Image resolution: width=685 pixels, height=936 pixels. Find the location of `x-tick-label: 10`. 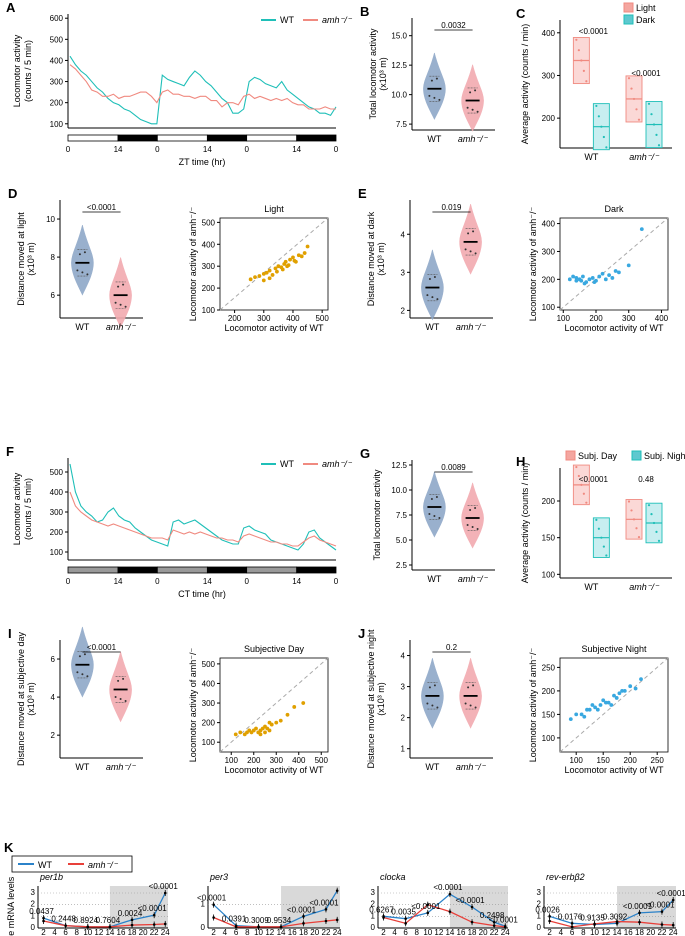

x-tick-label: 10 is located at coordinates (87, 932).